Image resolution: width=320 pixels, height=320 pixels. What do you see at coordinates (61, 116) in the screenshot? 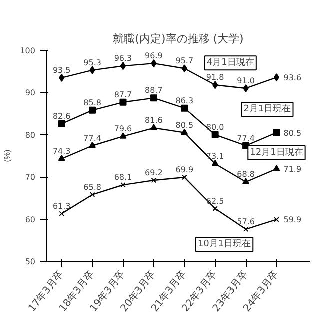
I see `data-label: 82.6` at bounding box center [61, 116].